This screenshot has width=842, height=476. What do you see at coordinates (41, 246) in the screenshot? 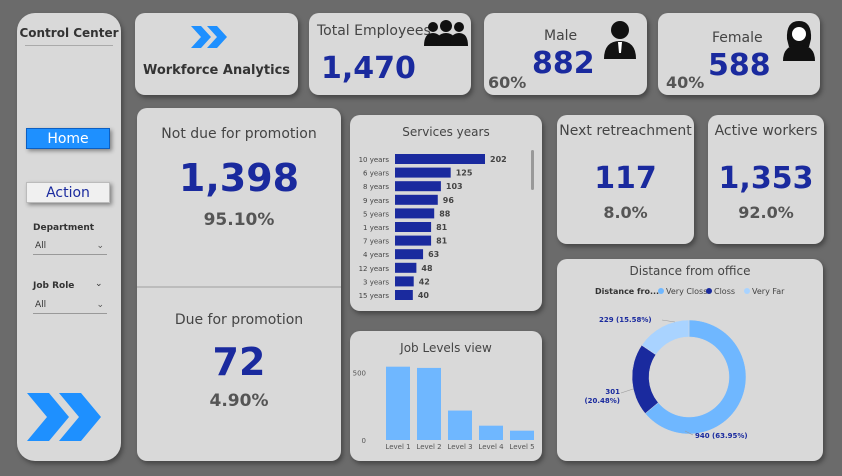
I see `department-value: All` at bounding box center [41, 246].